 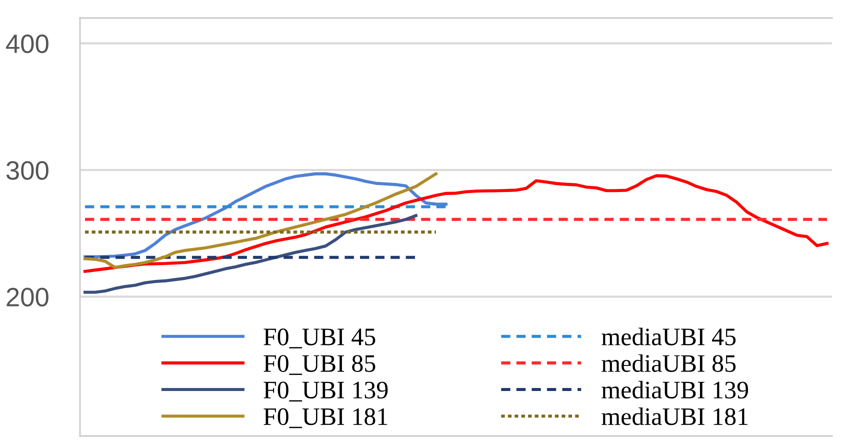 What do you see at coordinates (326, 392) in the screenshot?
I see `legend-label: F0_UBI 139` at bounding box center [326, 392].